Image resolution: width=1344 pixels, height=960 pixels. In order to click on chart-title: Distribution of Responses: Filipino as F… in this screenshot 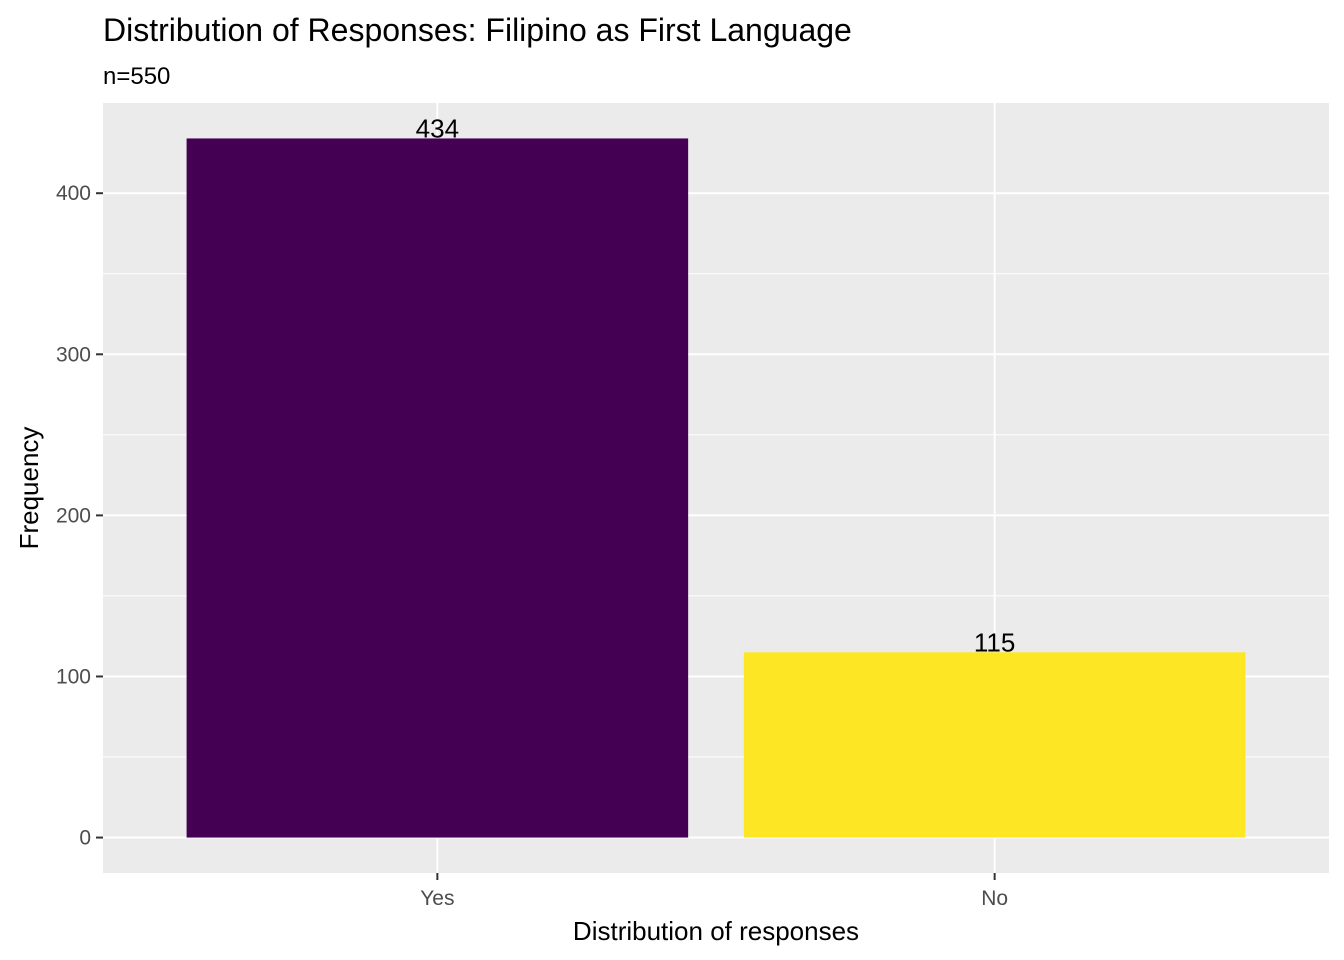, I will do `click(477, 30)`.